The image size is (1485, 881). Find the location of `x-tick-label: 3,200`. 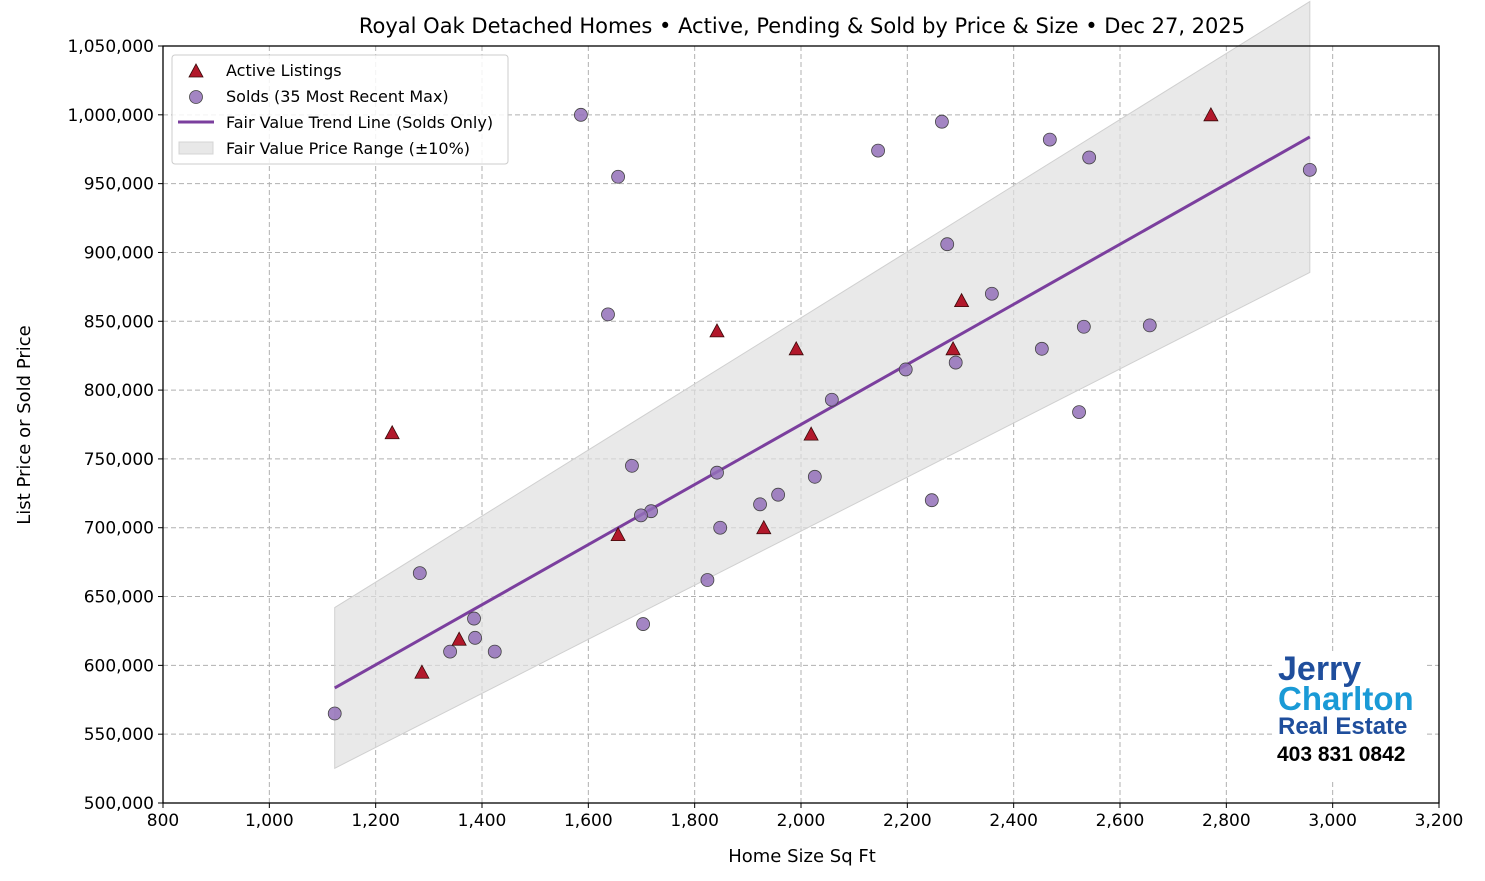

x-tick-label: 3,200 is located at coordinates (1439, 821).